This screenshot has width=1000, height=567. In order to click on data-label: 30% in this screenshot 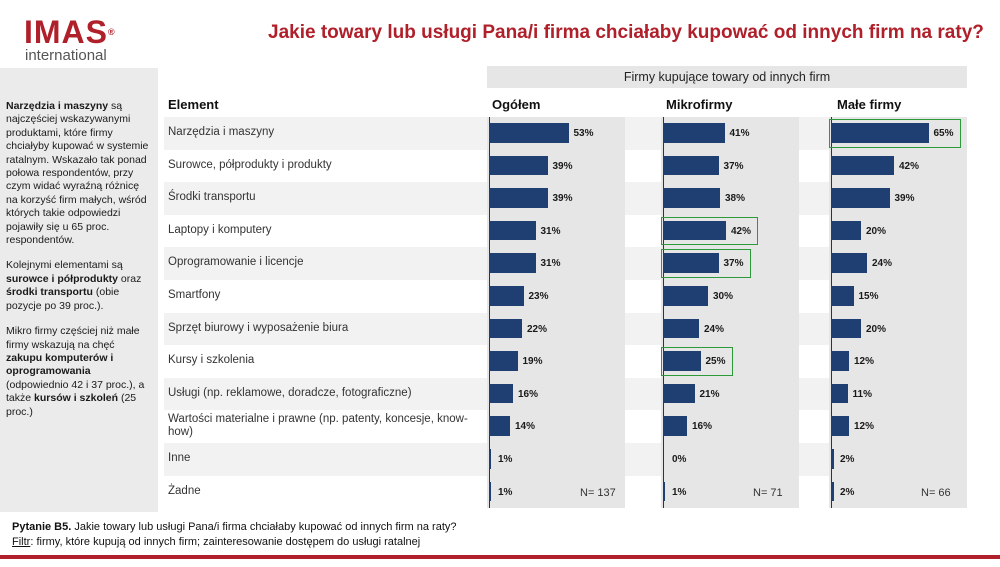, I will do `click(723, 296)`.